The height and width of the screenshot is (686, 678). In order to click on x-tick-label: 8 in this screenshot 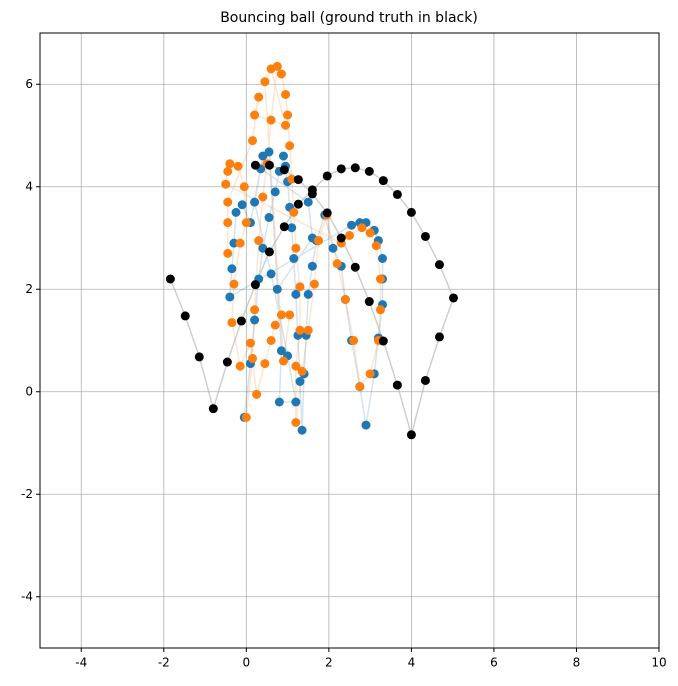, I will do `click(577, 663)`.